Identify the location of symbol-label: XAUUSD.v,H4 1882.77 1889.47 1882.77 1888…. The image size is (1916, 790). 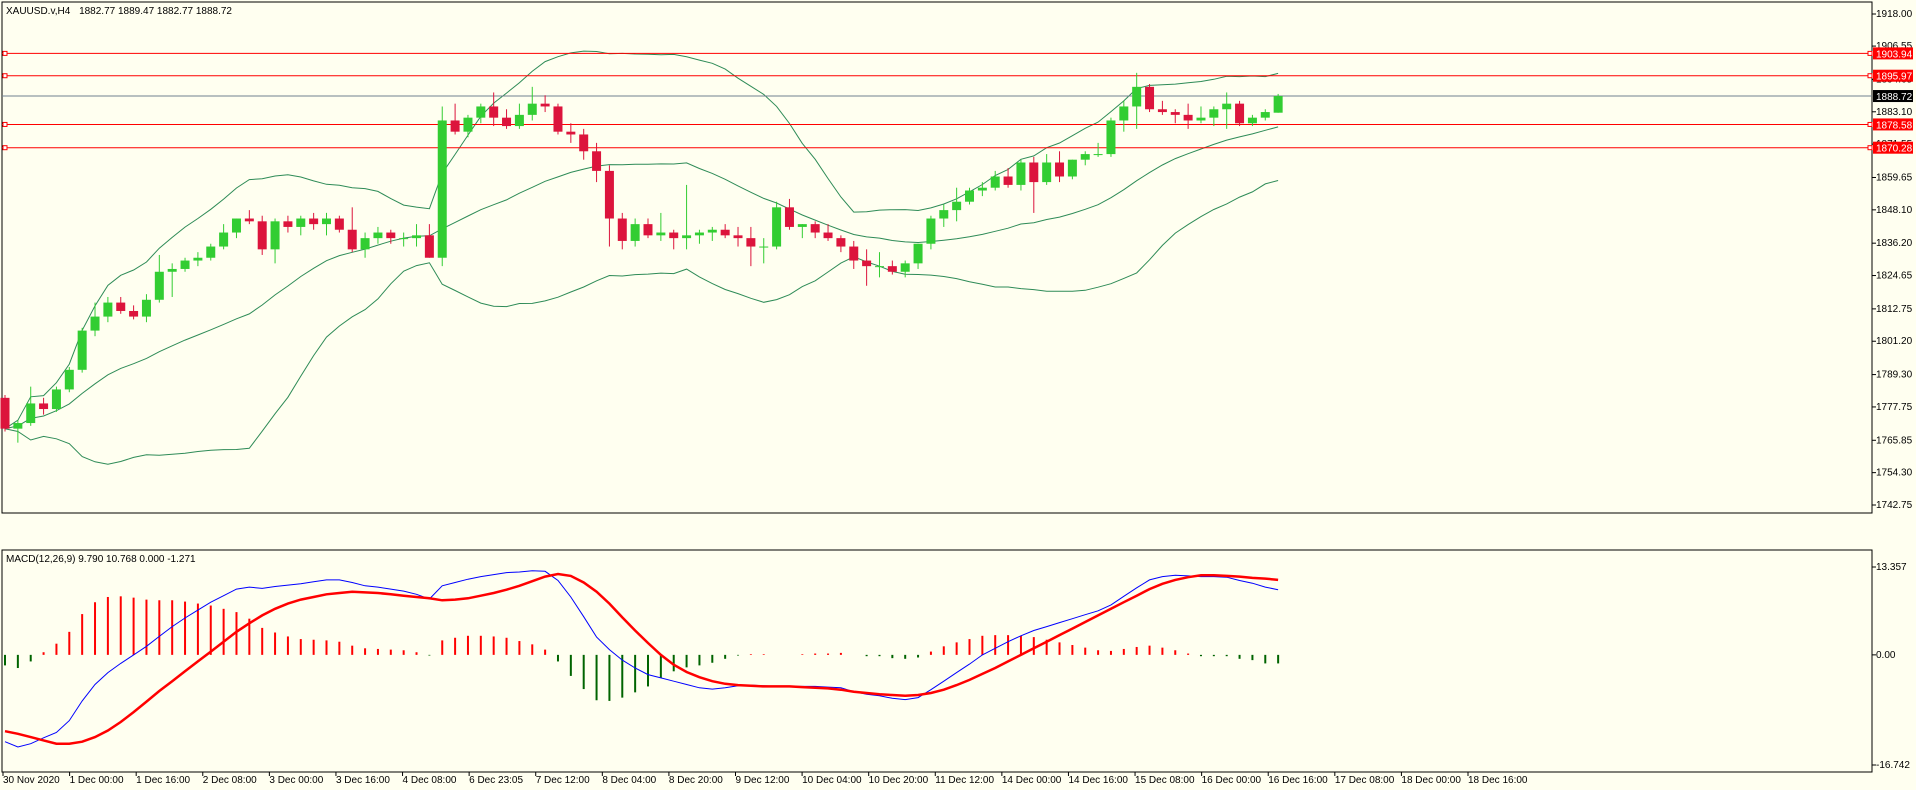
(119, 11).